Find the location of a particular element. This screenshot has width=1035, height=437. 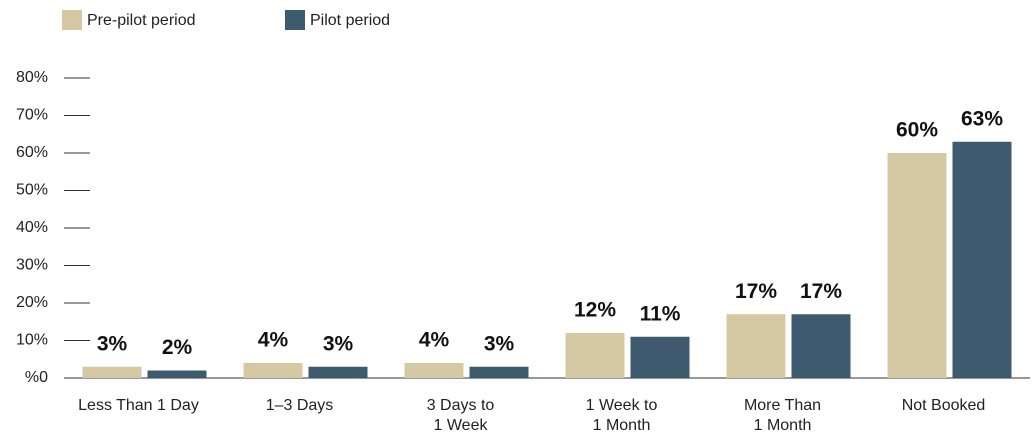

y-tick-label: 30% is located at coordinates (32, 265).